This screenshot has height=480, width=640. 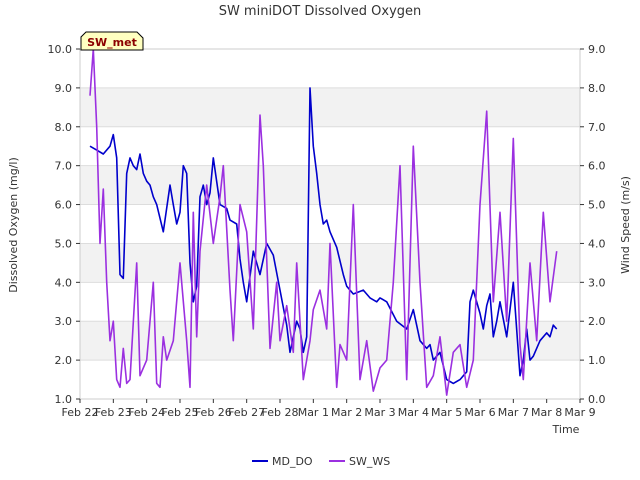 What do you see at coordinates (80, 412) in the screenshot?
I see `x-tick-label: Feb 22` at bounding box center [80, 412].